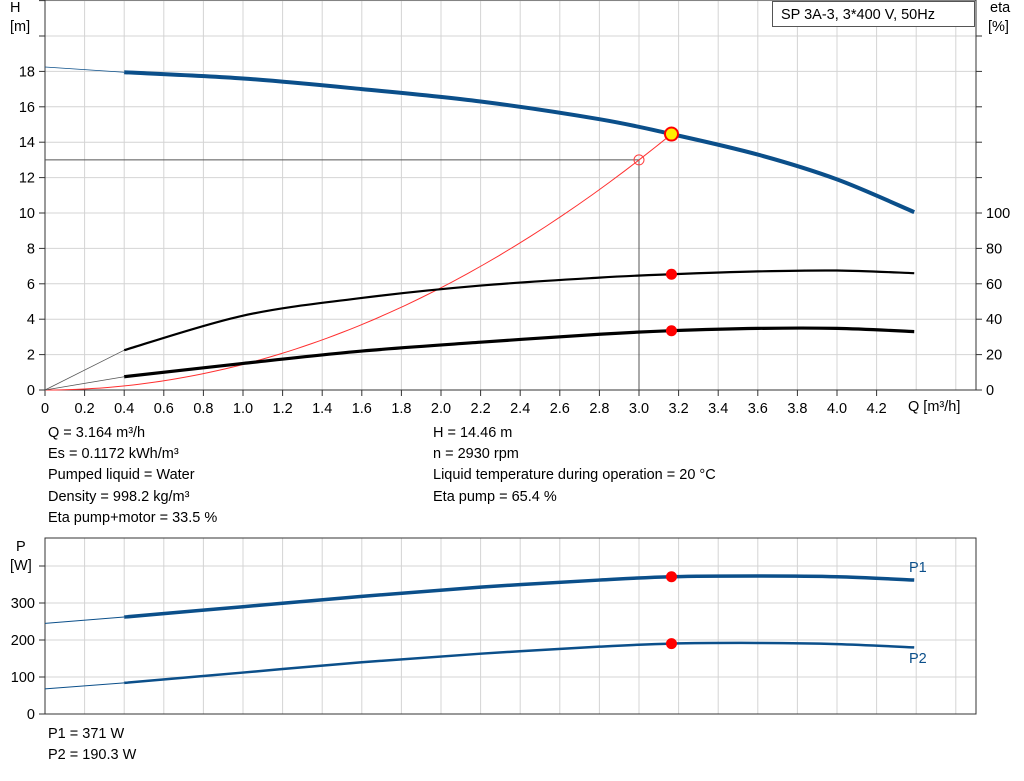 Image resolution: width=1024 pixels, height=781 pixels. What do you see at coordinates (671, 331) in the screenshot?
I see `duty-point-eta-total` at bounding box center [671, 331].